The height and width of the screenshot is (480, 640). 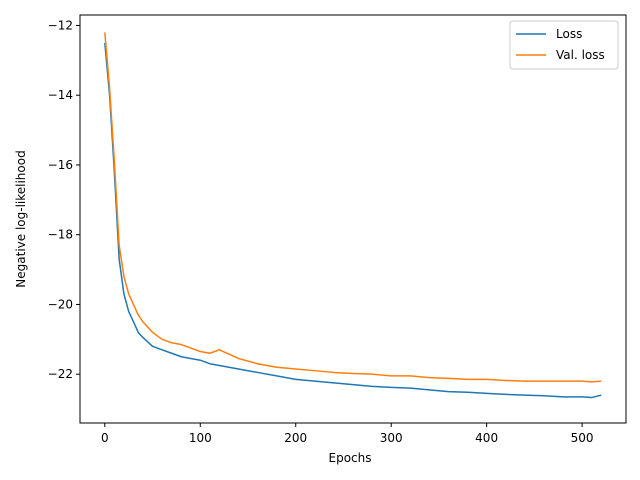 I want to click on legend-label-val-loss: Val. loss, so click(x=580, y=55).